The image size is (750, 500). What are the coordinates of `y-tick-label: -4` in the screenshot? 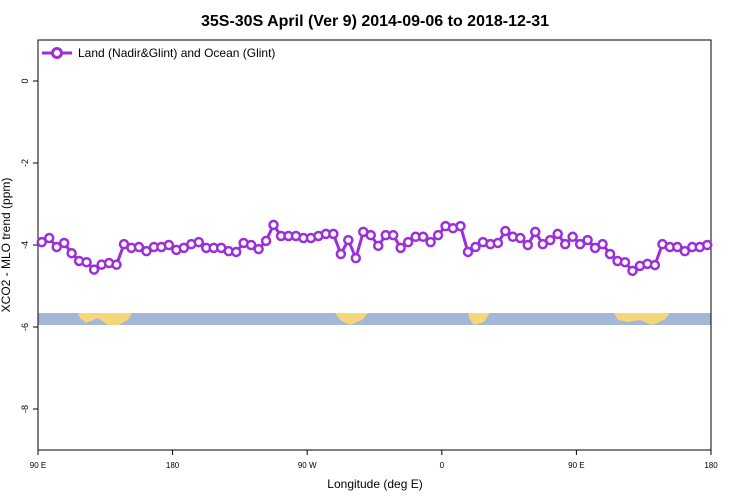 It's located at (25, 245).